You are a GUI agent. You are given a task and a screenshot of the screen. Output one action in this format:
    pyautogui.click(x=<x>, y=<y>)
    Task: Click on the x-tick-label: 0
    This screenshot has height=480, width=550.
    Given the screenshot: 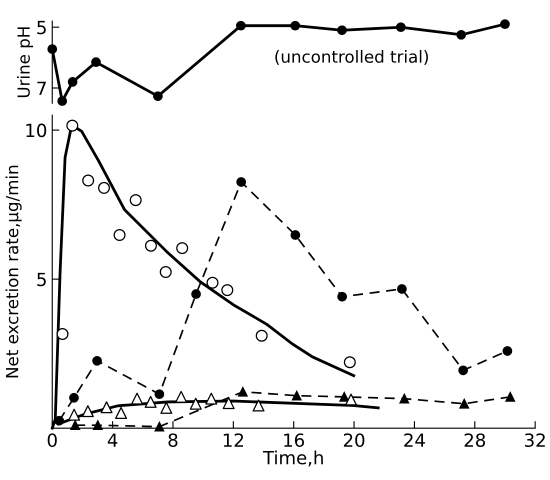 What is the action you would take?
    pyautogui.click(x=52, y=440)
    